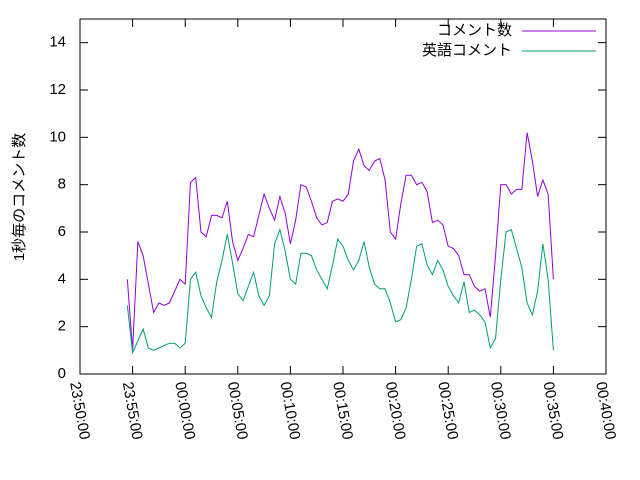 Image resolution: width=640 pixels, height=480 pixels. I want to click on legend-label: コメント数, so click(474, 30).